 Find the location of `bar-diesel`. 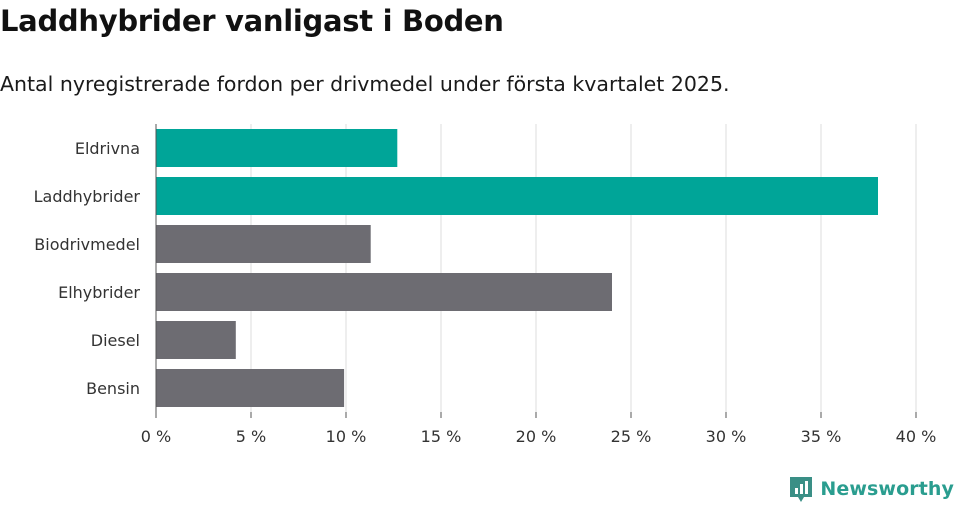

bar-diesel is located at coordinates (196, 340).